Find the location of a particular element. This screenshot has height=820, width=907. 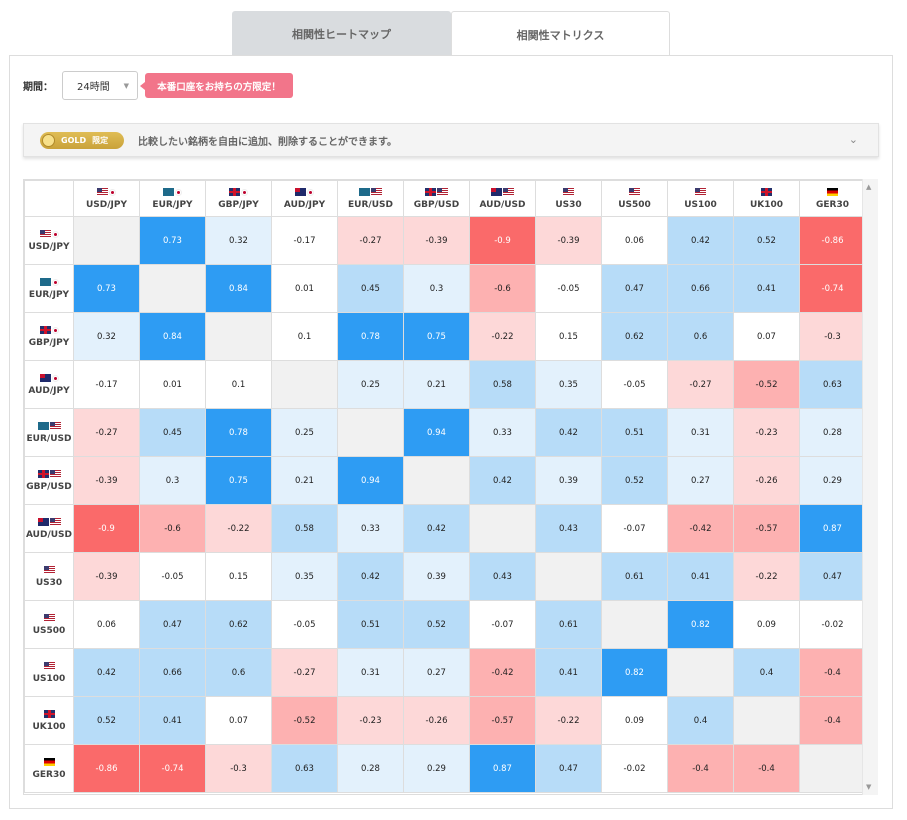

correlation-cell: 0.66 is located at coordinates (700, 288).